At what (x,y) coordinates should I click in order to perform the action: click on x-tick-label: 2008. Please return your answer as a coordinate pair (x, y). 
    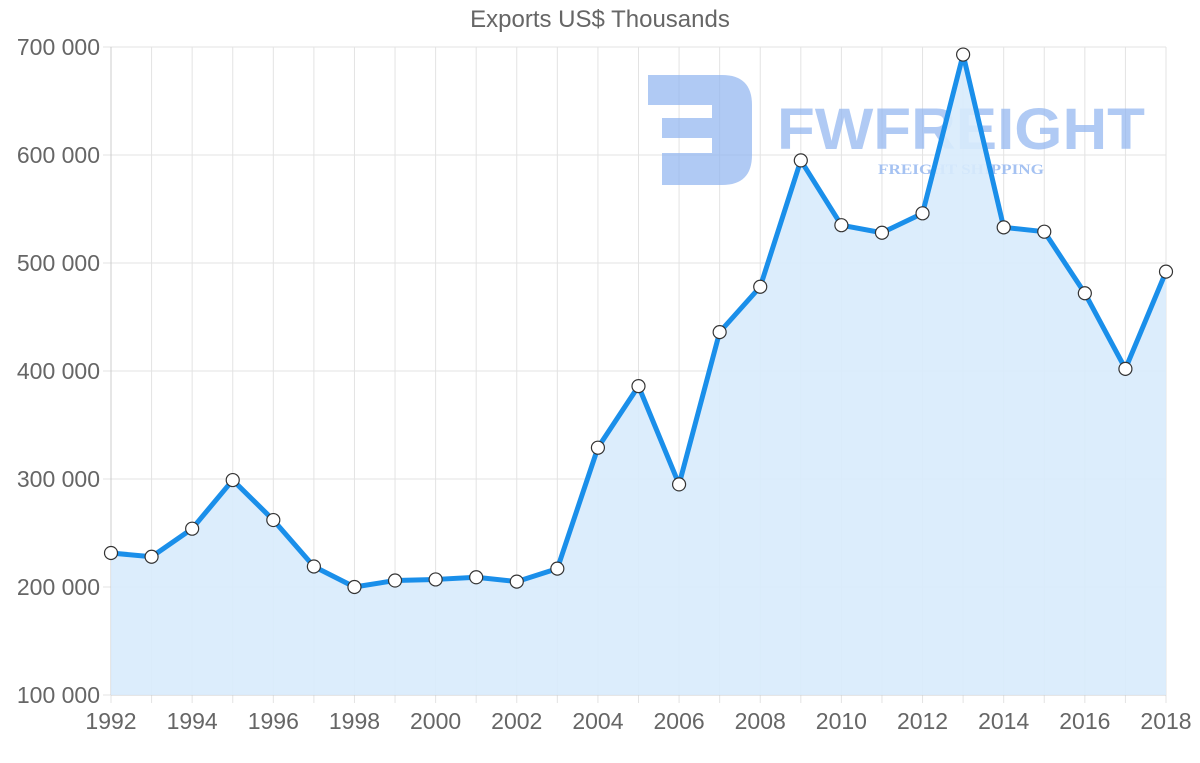
    Looking at the image, I should click on (760, 721).